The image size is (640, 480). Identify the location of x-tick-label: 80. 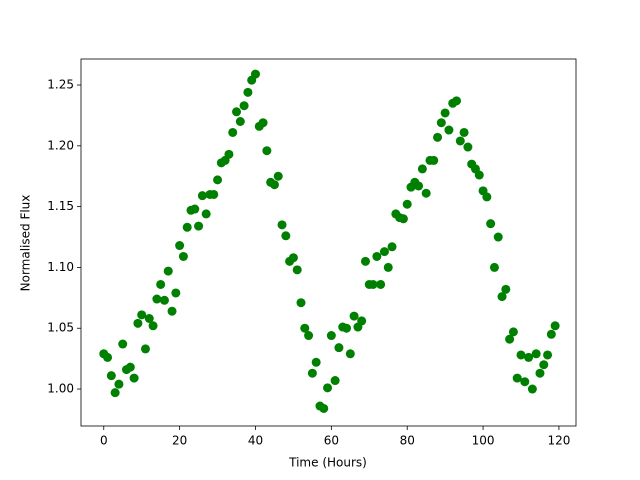
(407, 441).